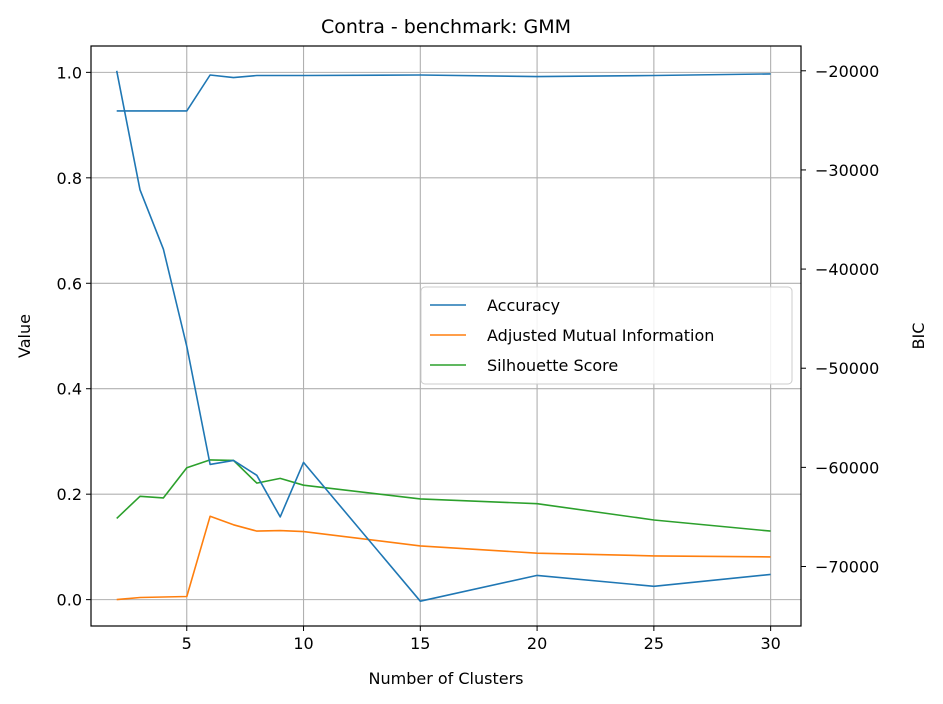  I want to click on adjusted-mutual-information-line, so click(443, 558).